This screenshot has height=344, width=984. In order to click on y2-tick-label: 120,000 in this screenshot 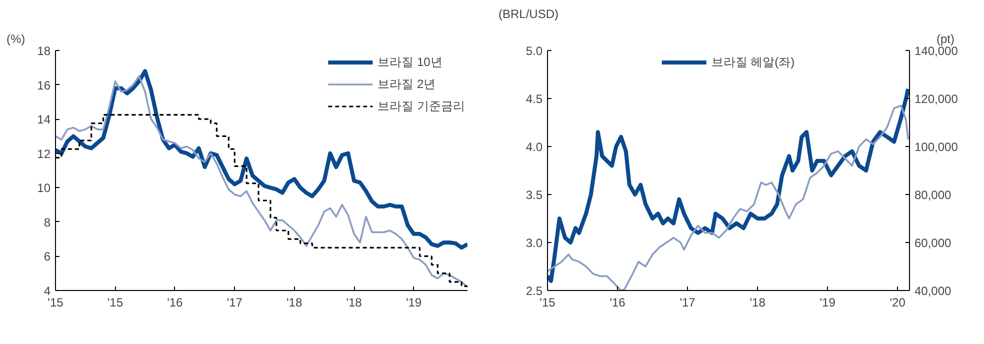, I will do `click(936, 99)`.